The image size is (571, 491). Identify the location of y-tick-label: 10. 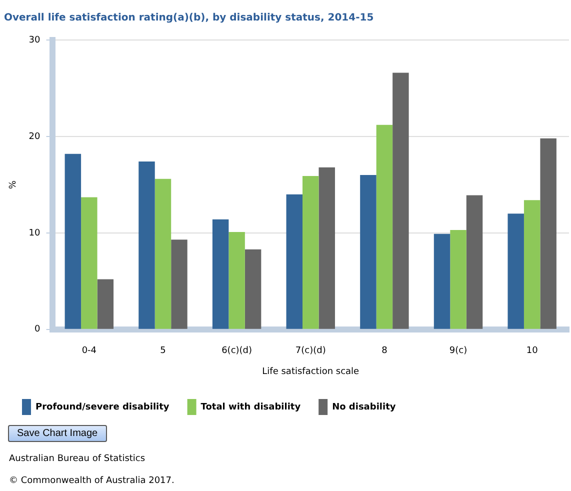
(34, 233).